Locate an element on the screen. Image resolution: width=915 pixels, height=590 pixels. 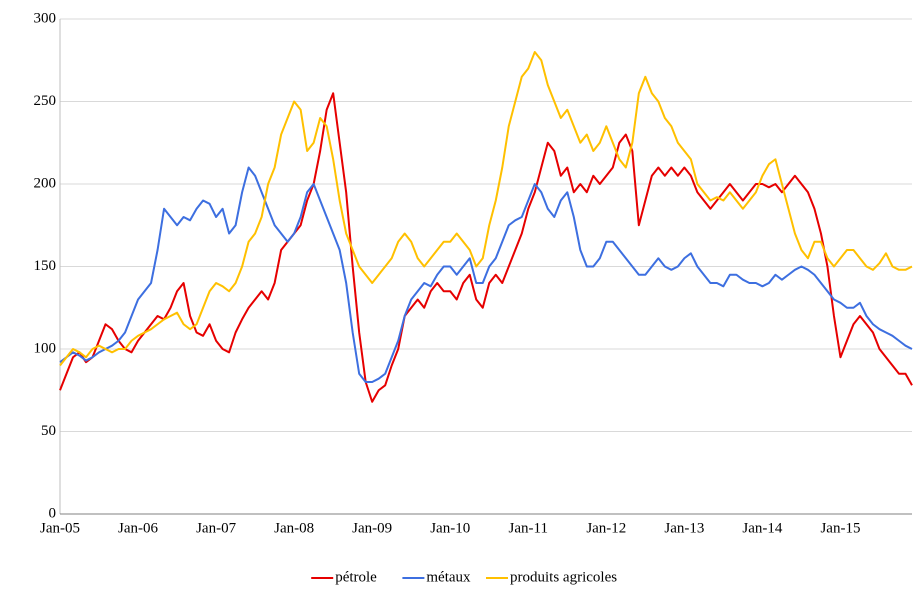
x-tick-label: Jan-07 is located at coordinates (216, 528).